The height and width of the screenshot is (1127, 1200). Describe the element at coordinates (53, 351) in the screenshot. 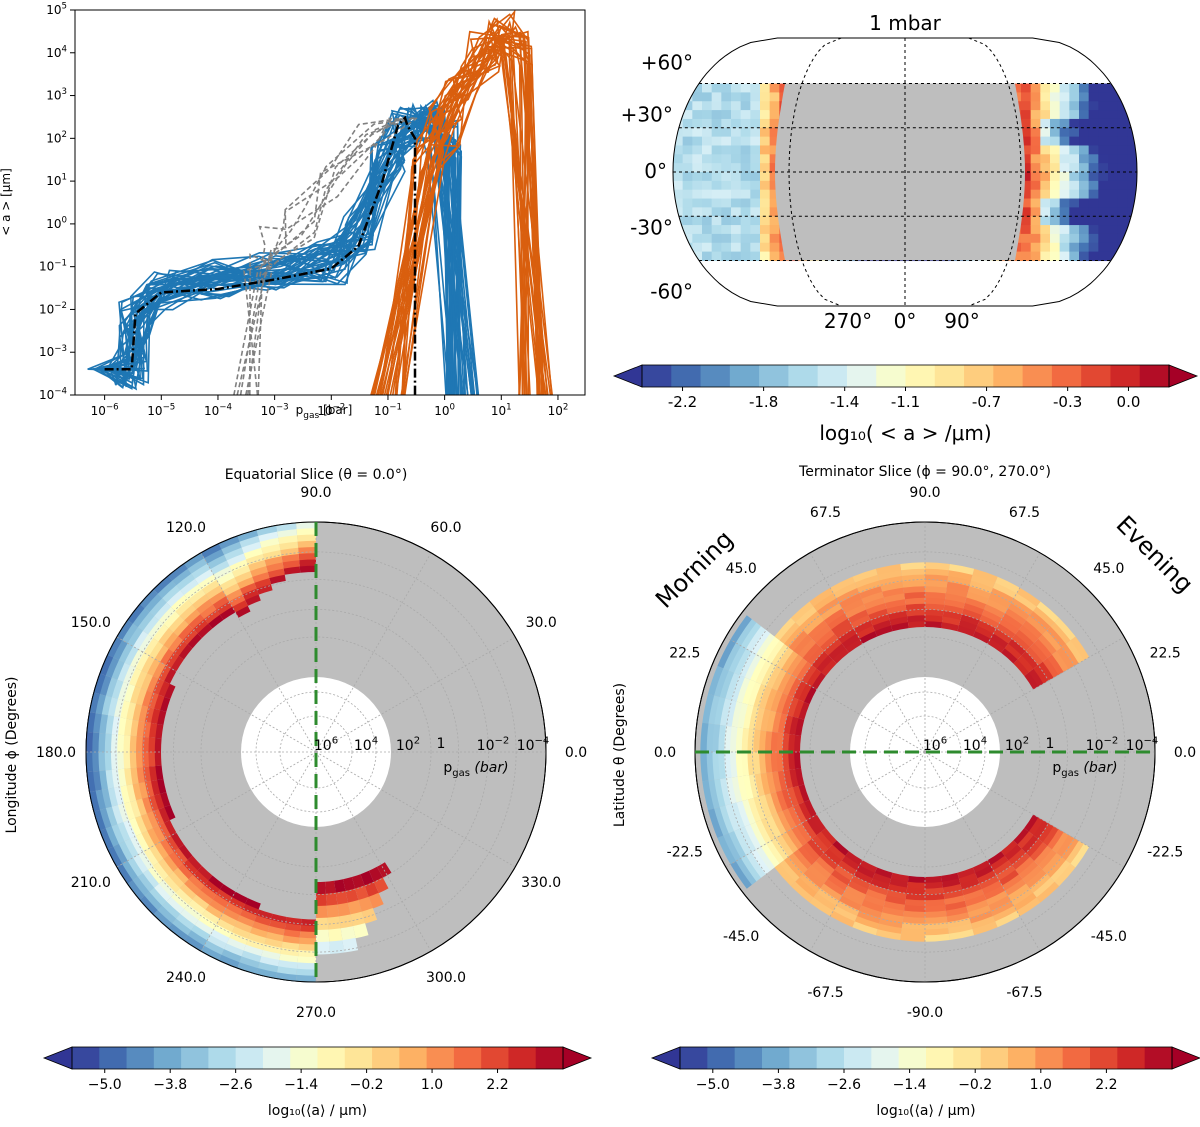

I see `y-tick-label: 10−3` at that location.